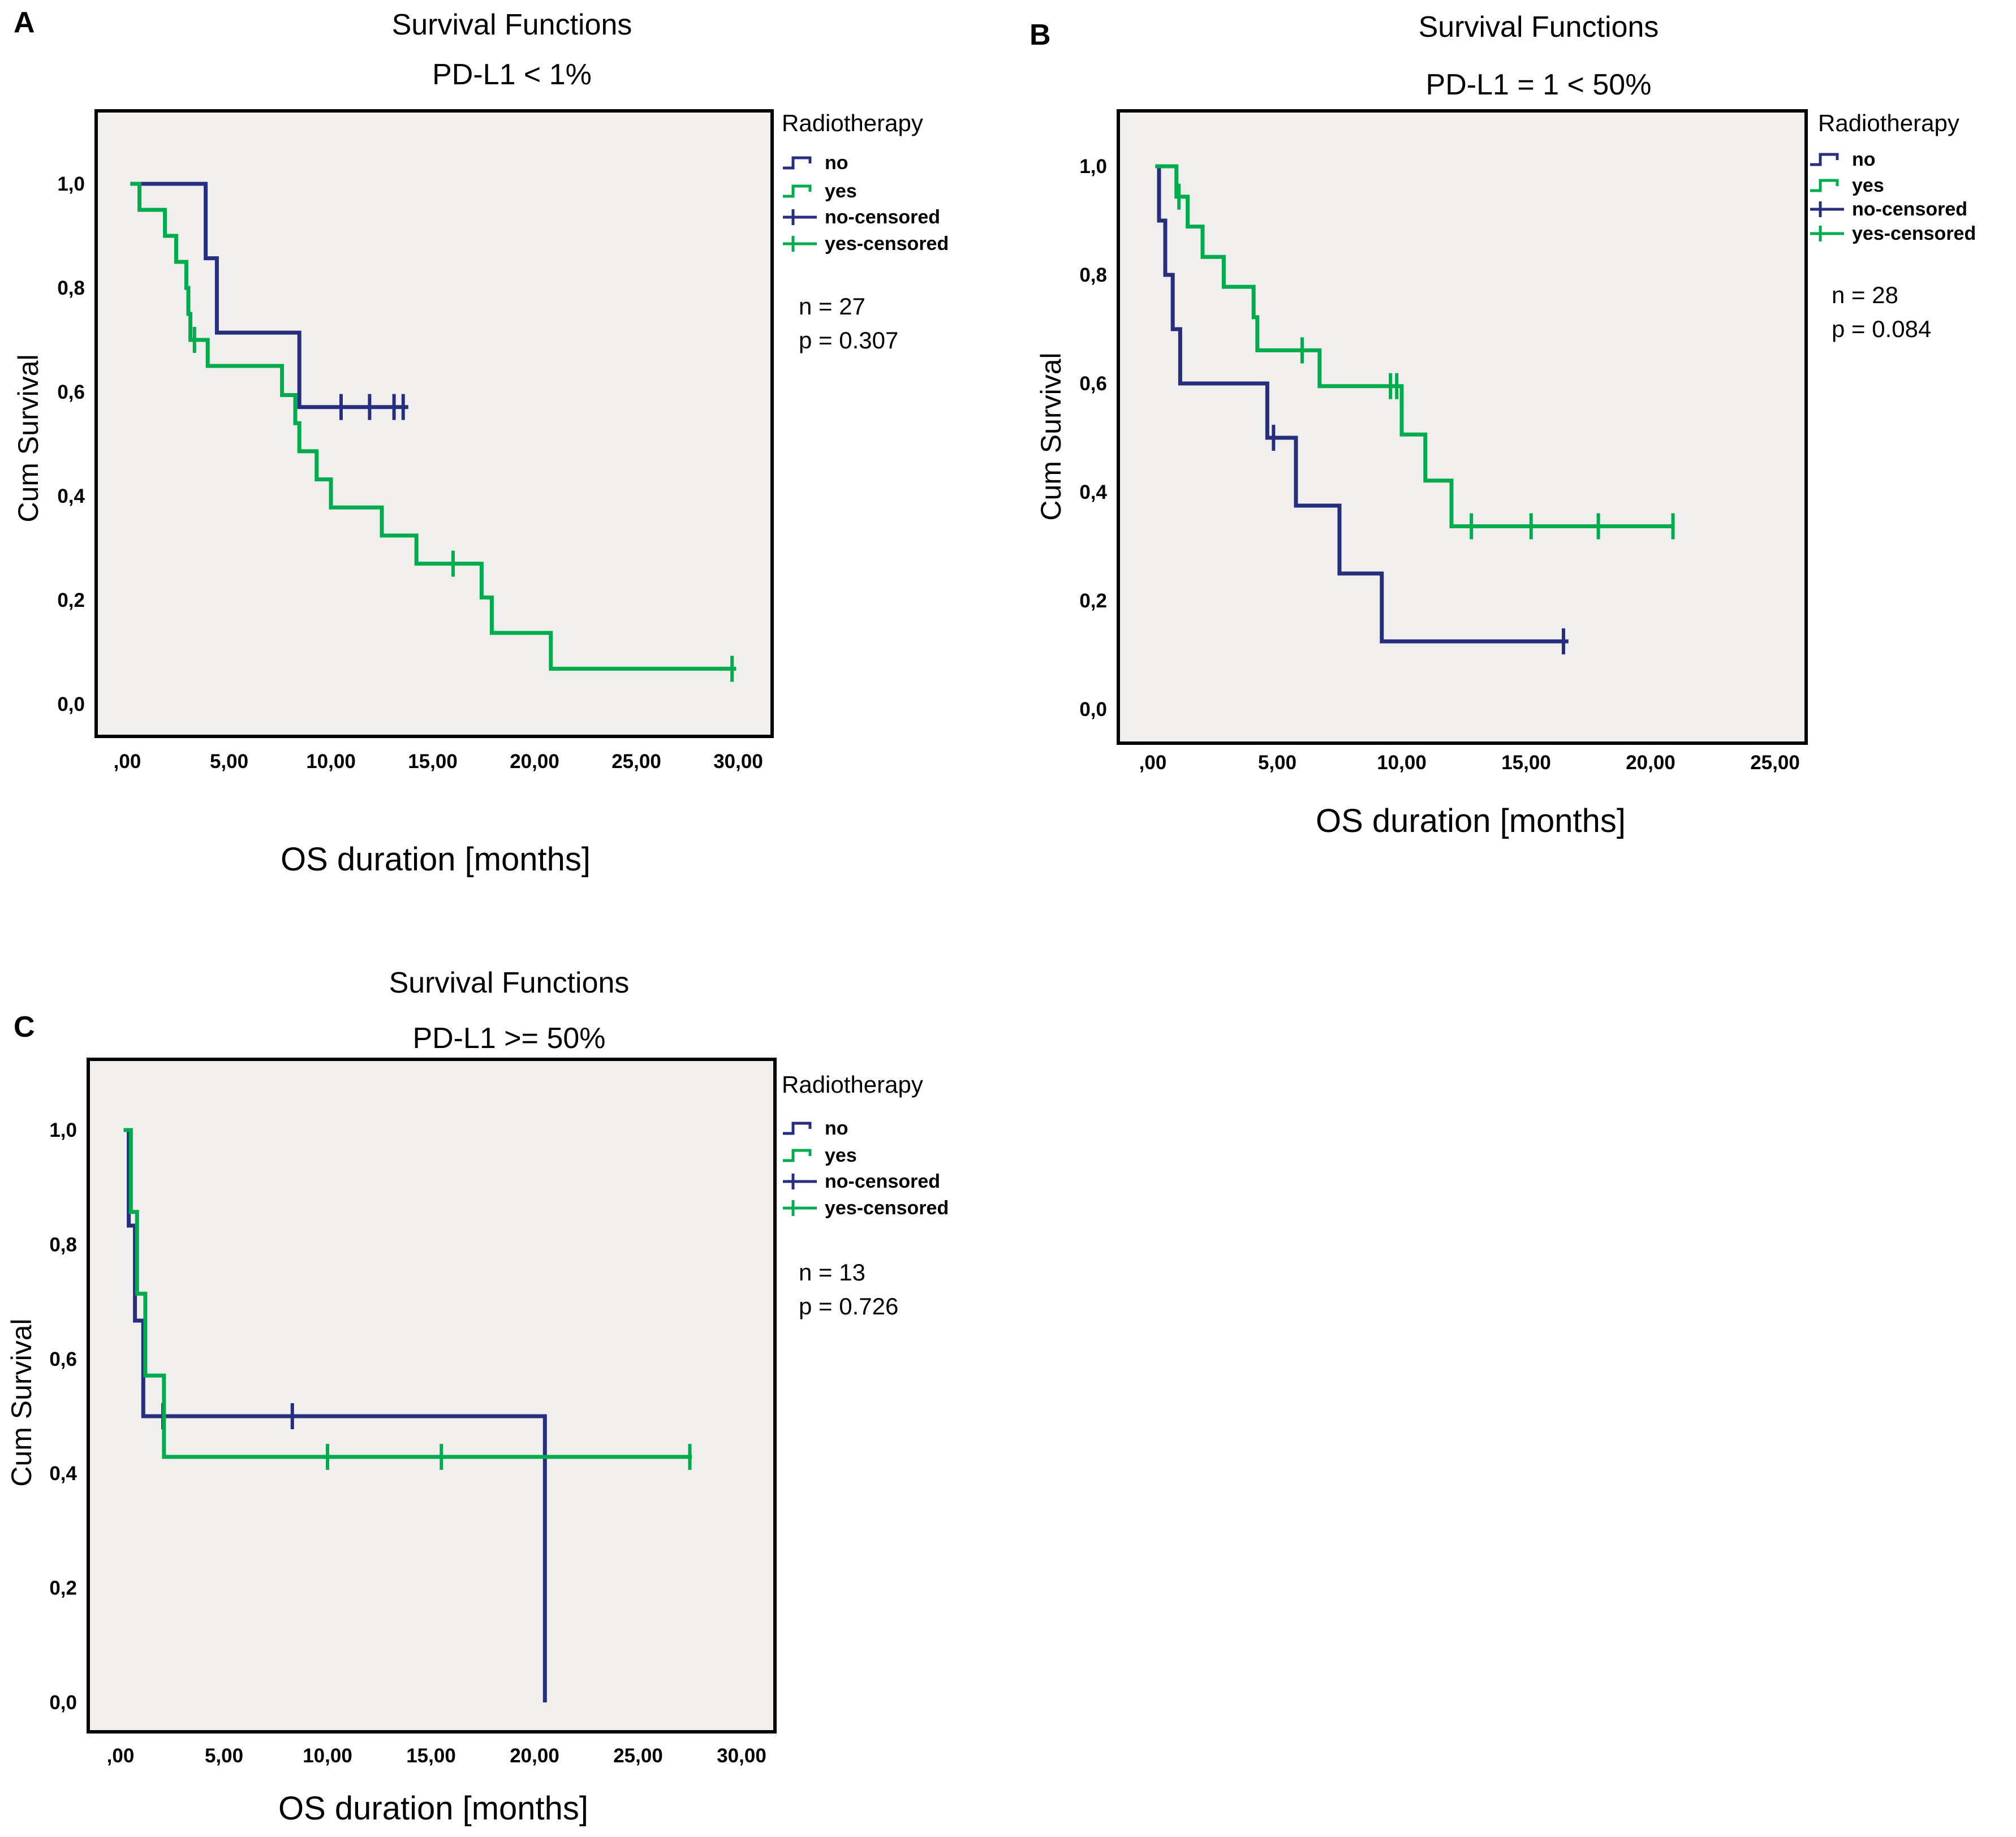 The image size is (2016, 1837). What do you see at coordinates (1882, 329) in the screenshot?
I see `p-value: p = 0.084` at bounding box center [1882, 329].